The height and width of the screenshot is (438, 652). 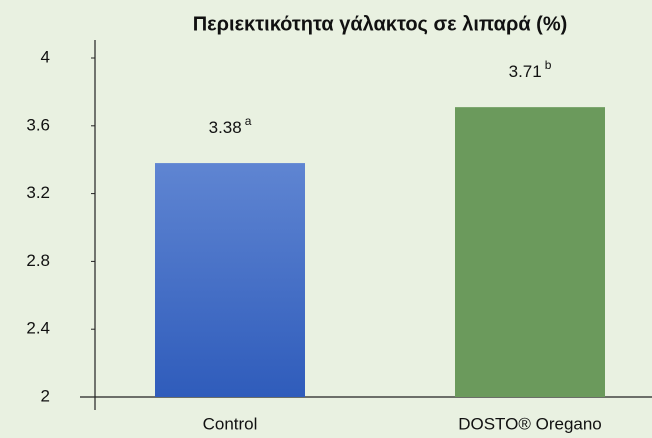 I want to click on x-tick-label: DOSTO® Oregano, so click(x=530, y=423).